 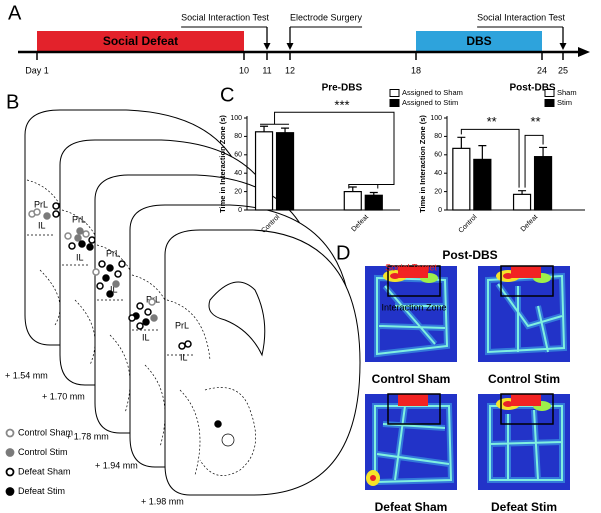 What do you see at coordinates (411, 379) in the screenshot?
I see `heatmap-caption: Control Sham` at bounding box center [411, 379].